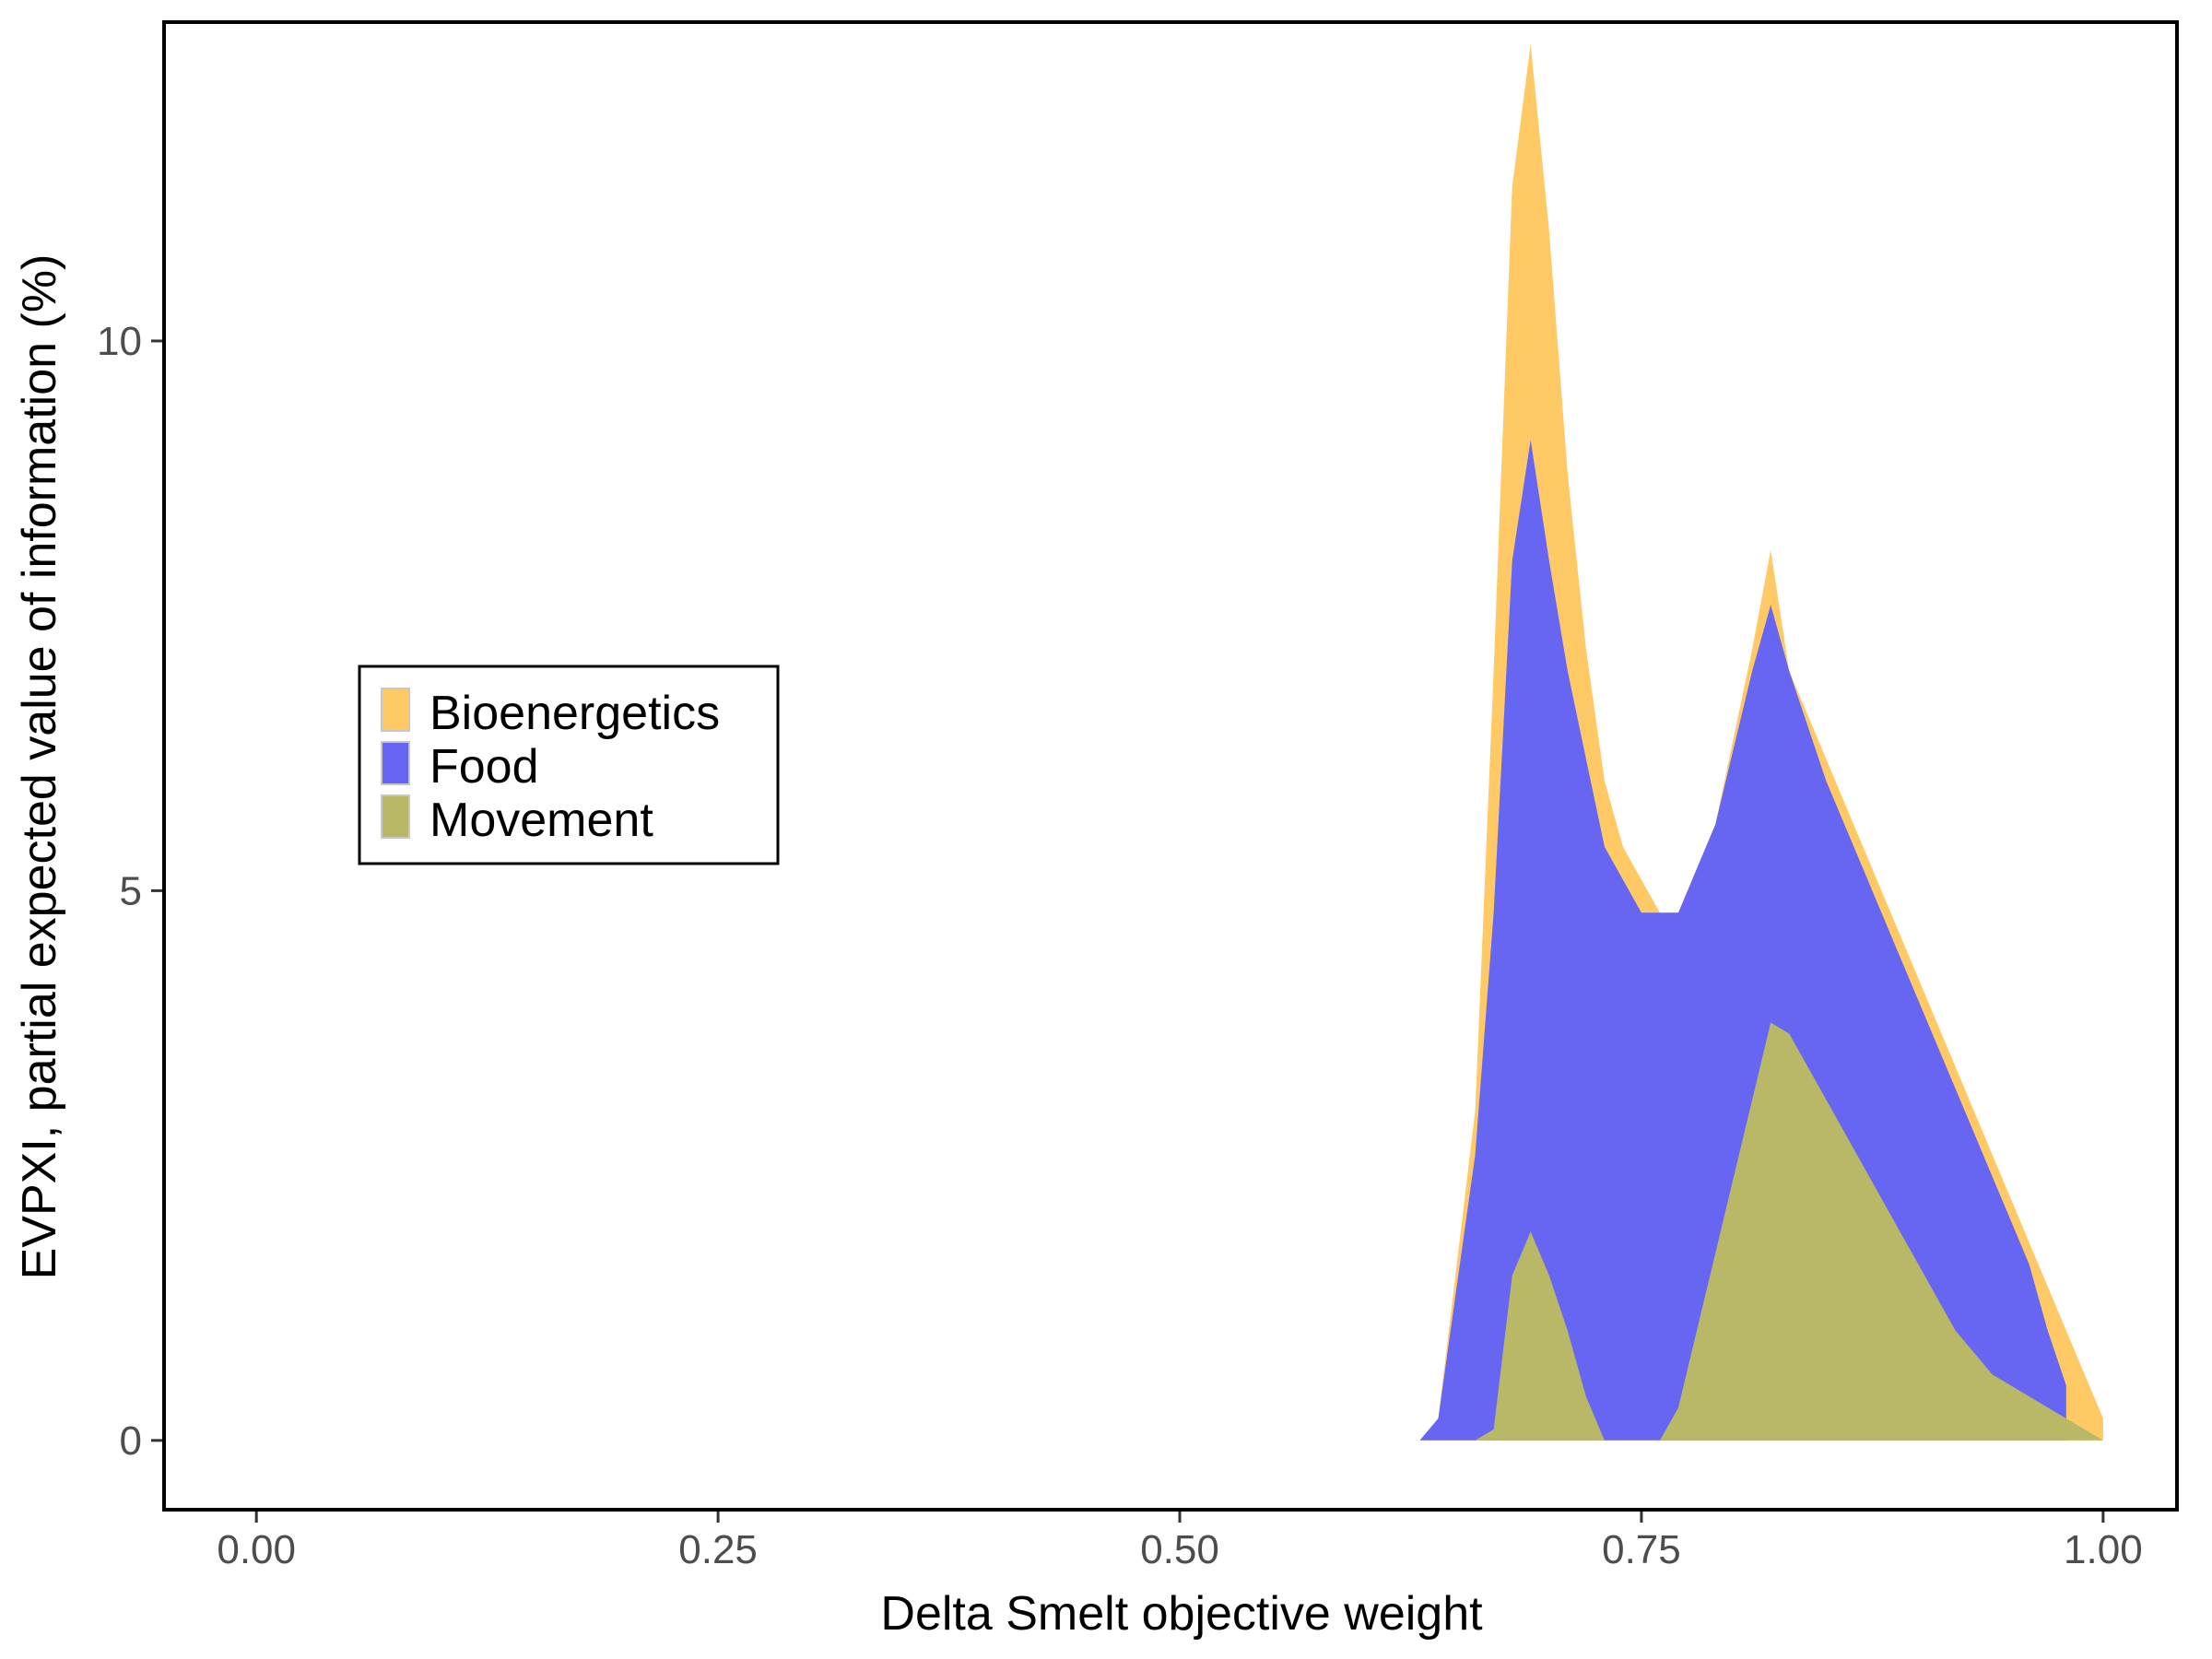 The image size is (2212, 1659). I want to click on legend-key-food, so click(395, 763).